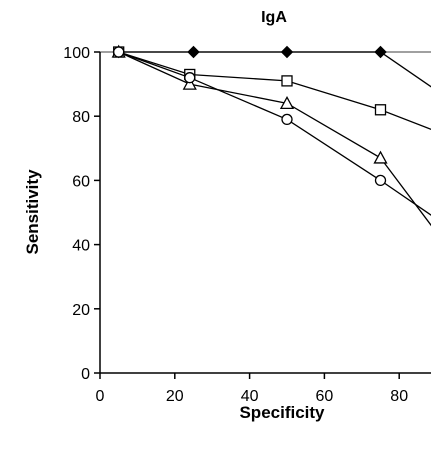  What do you see at coordinates (274, 69) in the screenshot?
I see `series-filled-diamond-line` at bounding box center [274, 69].